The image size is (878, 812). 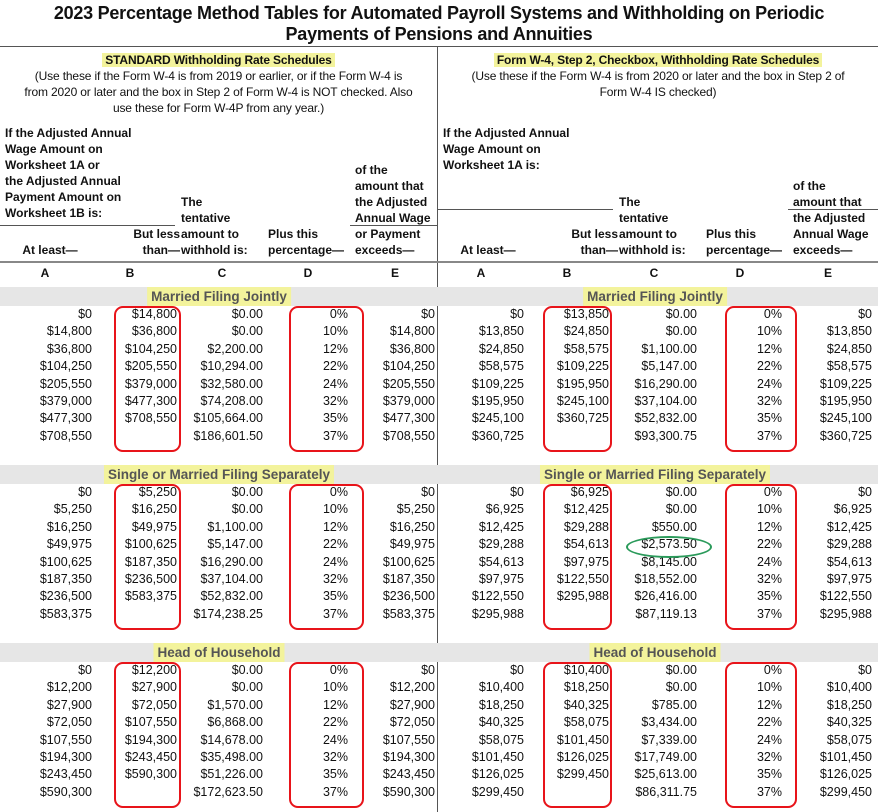 What do you see at coordinates (586, 722) in the screenshot?
I see `table-cell-b: $58,075` at bounding box center [586, 722].